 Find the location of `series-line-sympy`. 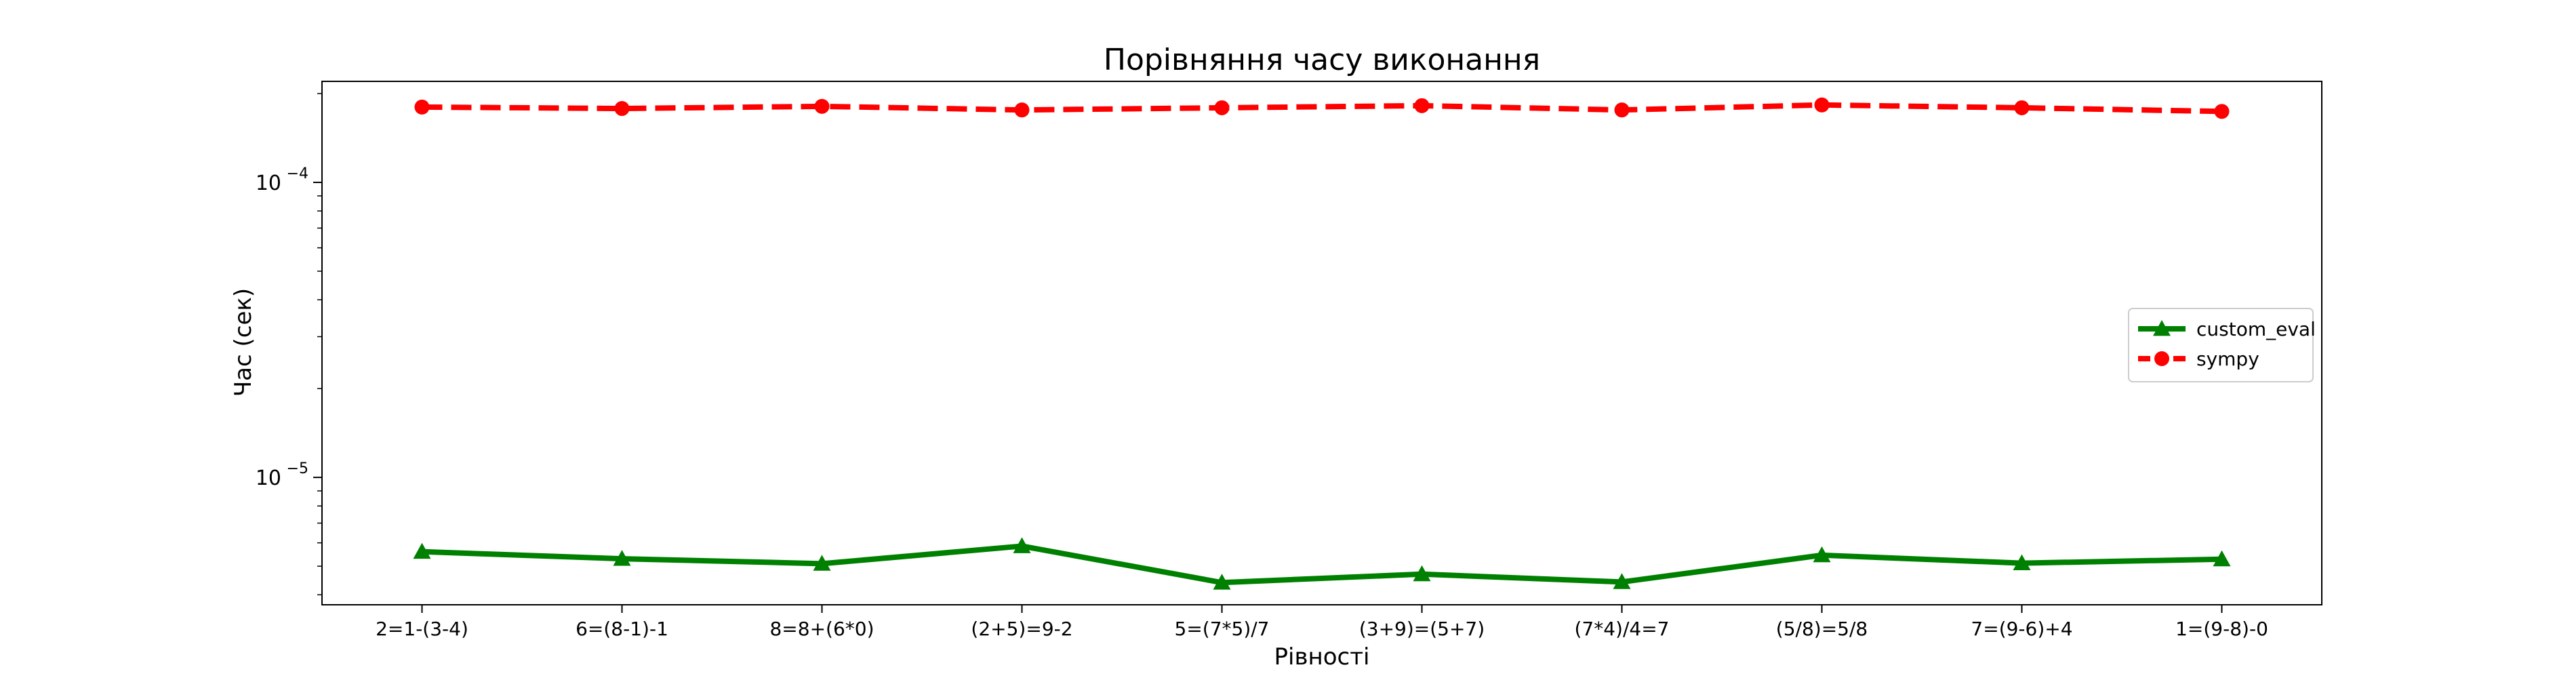

series-line-sympy is located at coordinates (1322, 108).